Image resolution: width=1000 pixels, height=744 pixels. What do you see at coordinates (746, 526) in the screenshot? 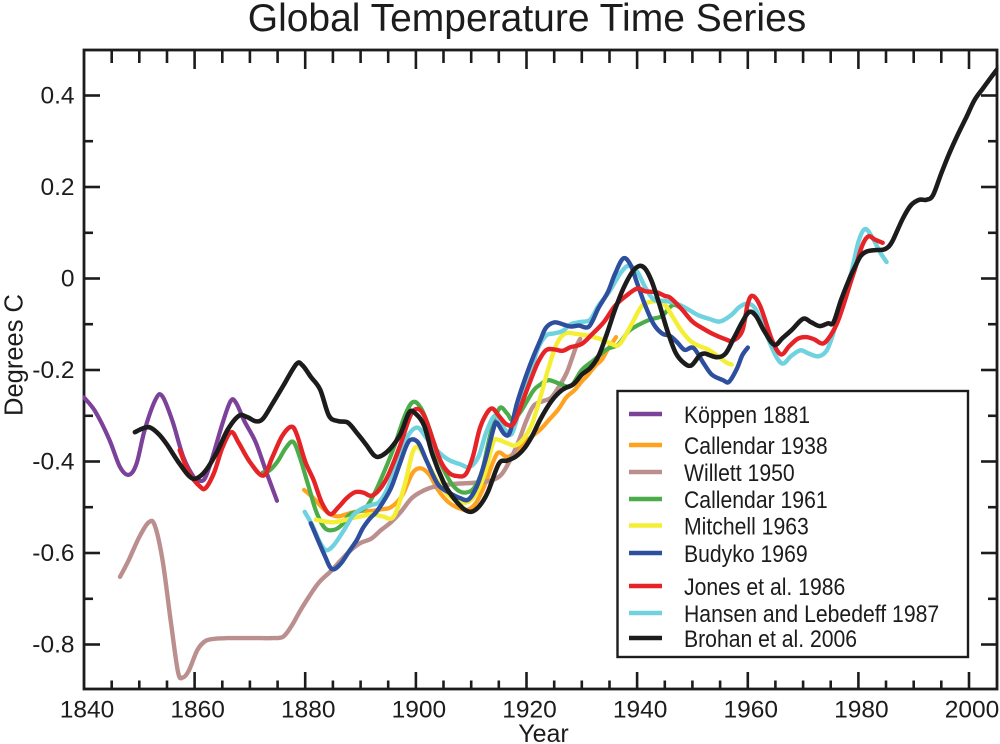
I see `svg-text: Mitchell 1963` at bounding box center [746, 526].